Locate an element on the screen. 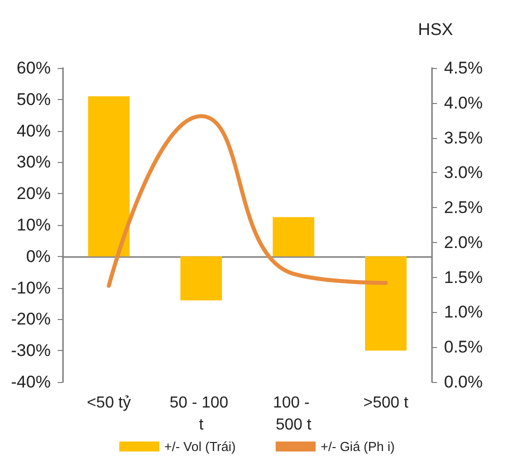 This screenshot has width=514, height=468. x-tick-label: <50 tỷ is located at coordinates (108, 403).